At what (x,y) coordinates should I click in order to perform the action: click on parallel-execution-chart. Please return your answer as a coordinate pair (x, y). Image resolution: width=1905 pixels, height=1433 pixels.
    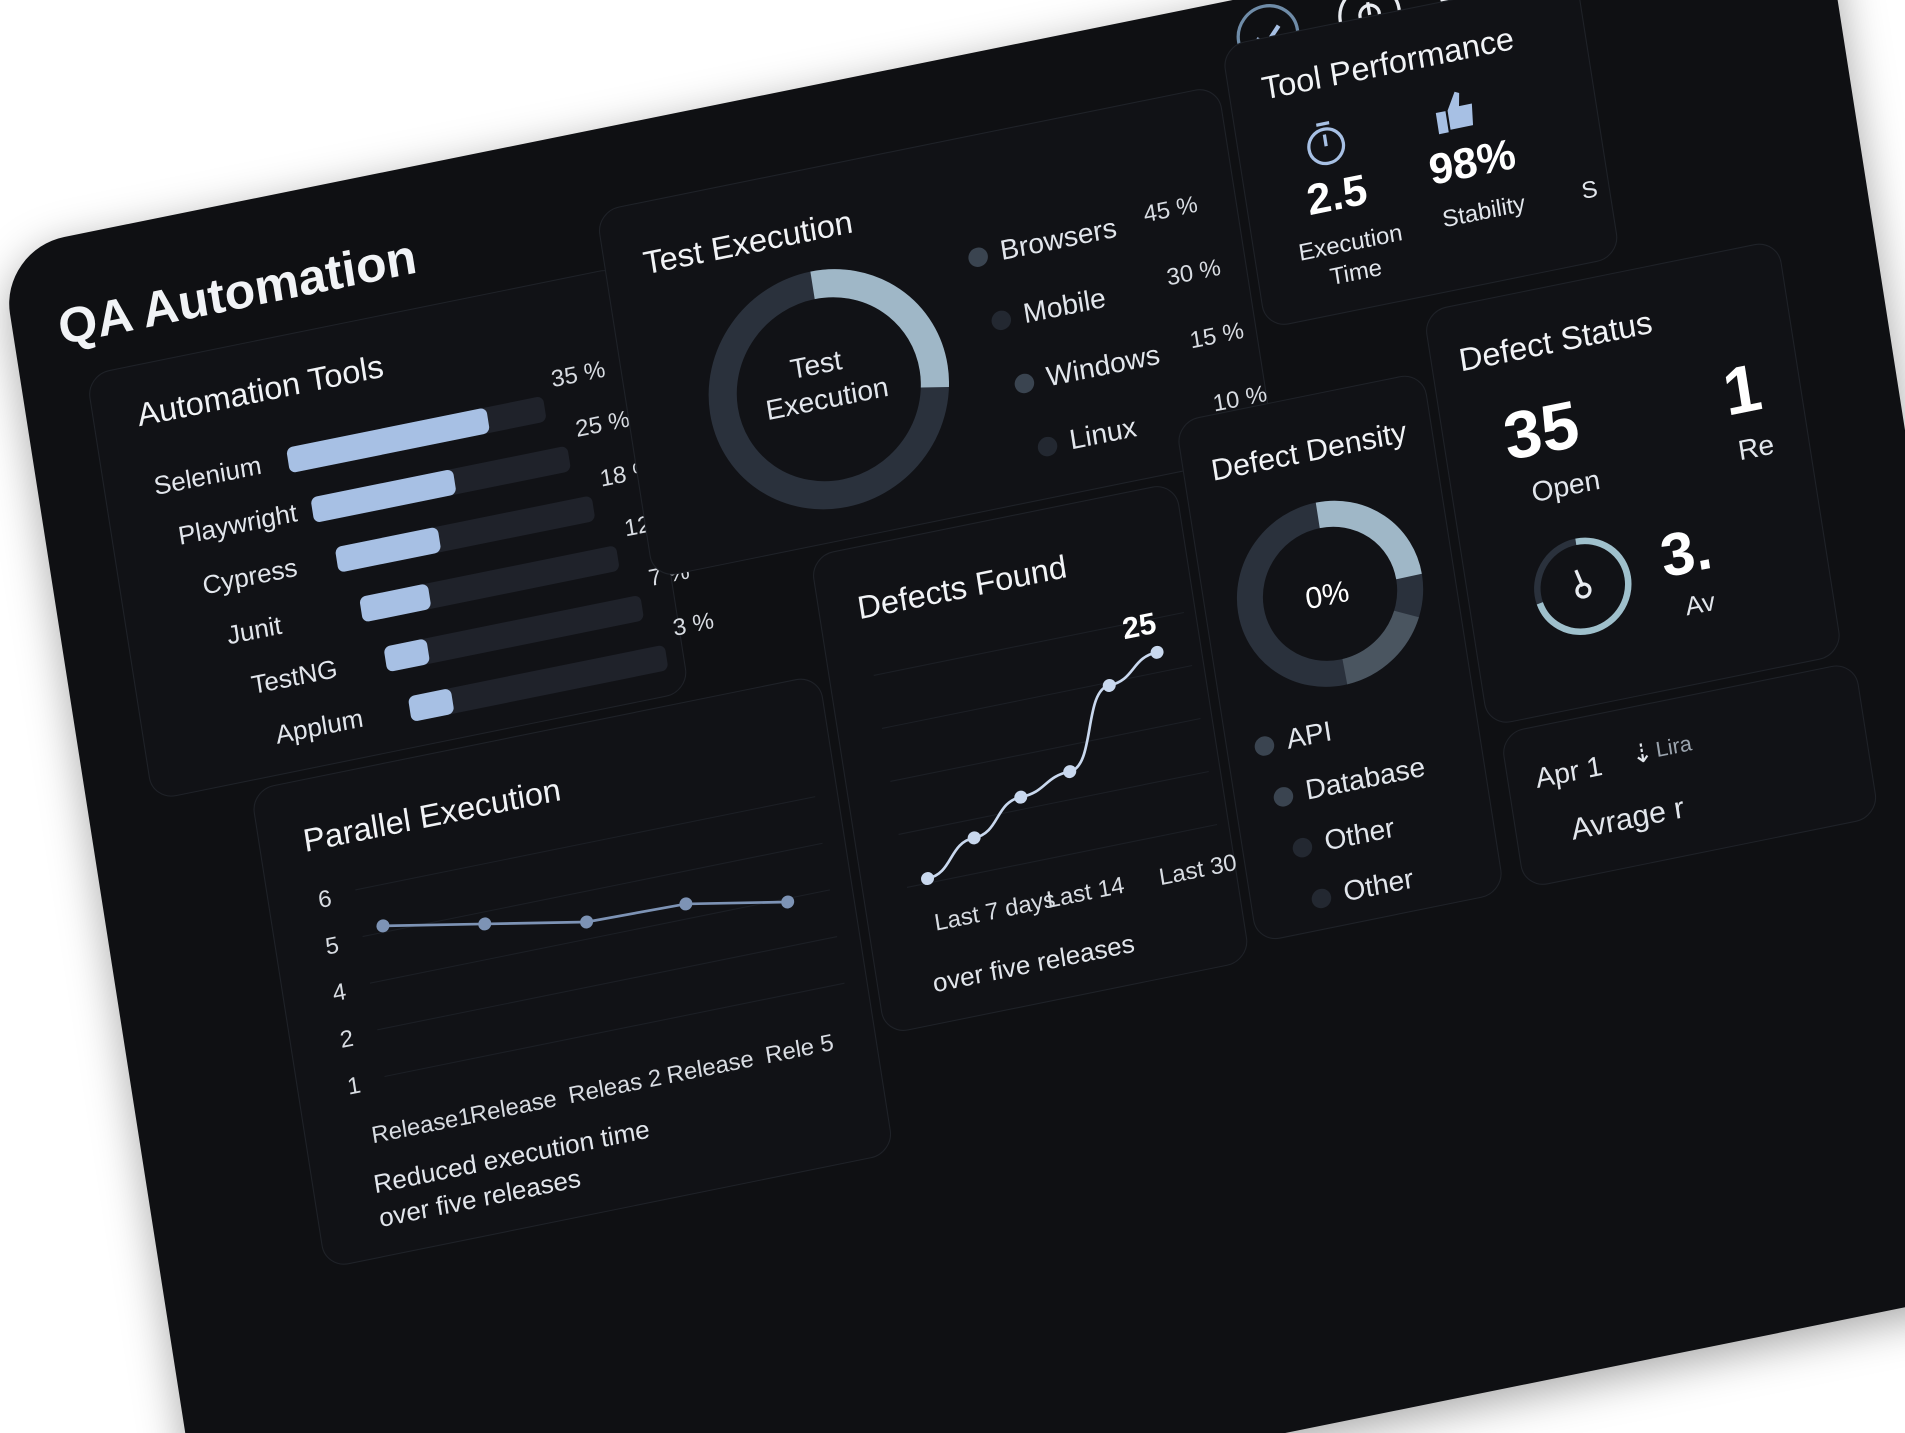
    Looking at the image, I should click on (600, 937).